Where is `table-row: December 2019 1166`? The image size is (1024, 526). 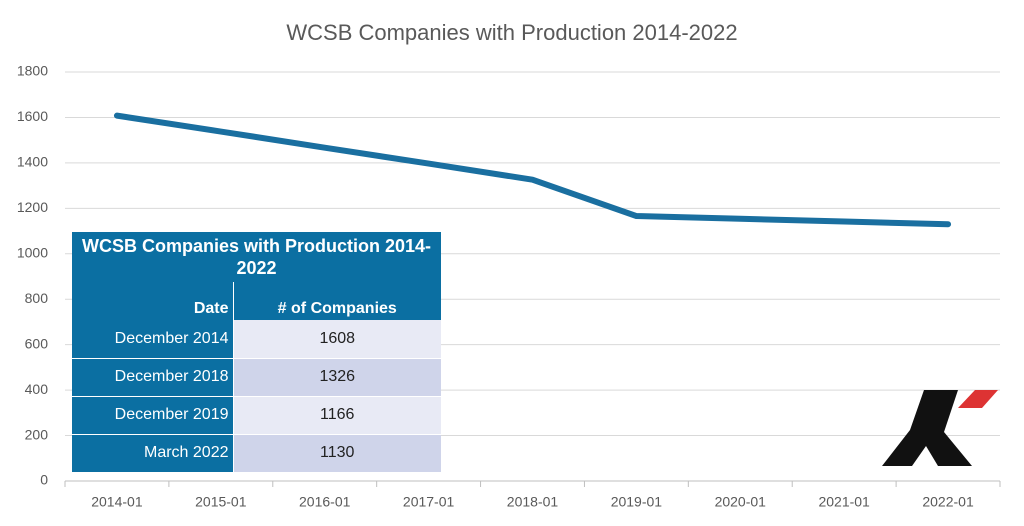
table-row: December 2019 1166 is located at coordinates (256, 414).